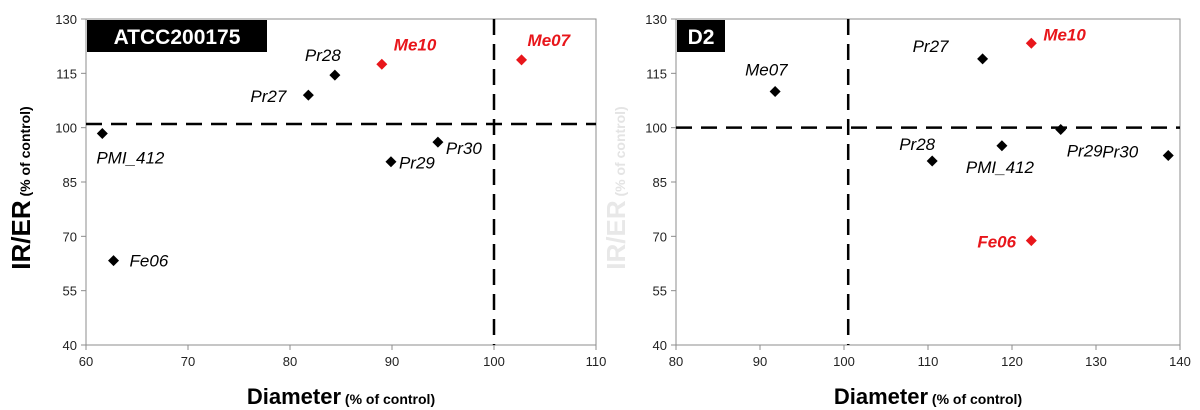 This screenshot has height=410, width=1200. I want to click on chart-title: ATCC200175, so click(177, 37).